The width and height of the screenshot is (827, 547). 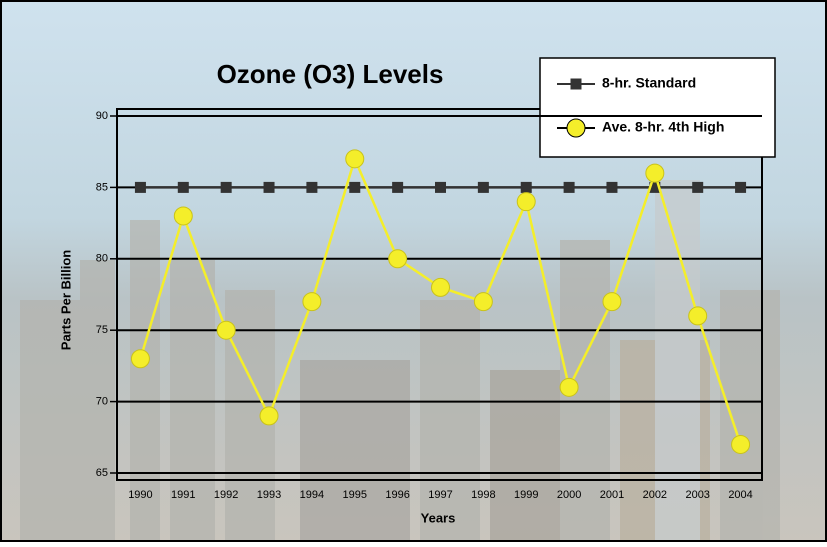 I want to click on x-axis-label: Years, so click(x=438, y=517).